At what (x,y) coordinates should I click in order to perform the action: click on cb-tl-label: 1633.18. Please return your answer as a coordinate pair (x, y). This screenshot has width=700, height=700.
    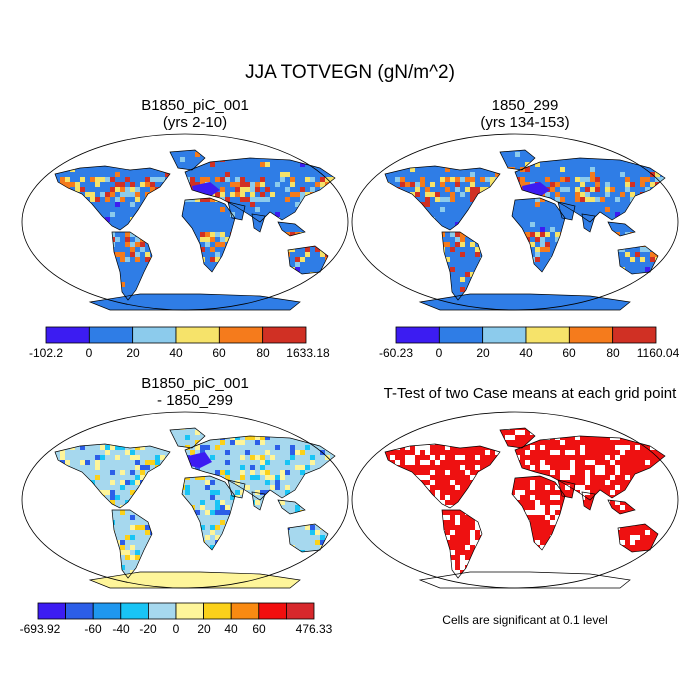
    Looking at the image, I should click on (308, 353).